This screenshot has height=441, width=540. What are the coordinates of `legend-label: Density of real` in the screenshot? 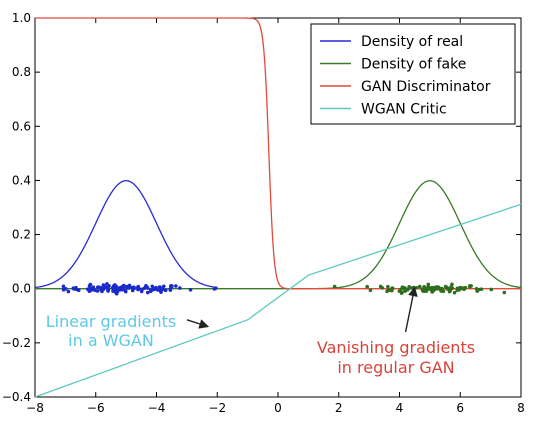 It's located at (412, 42).